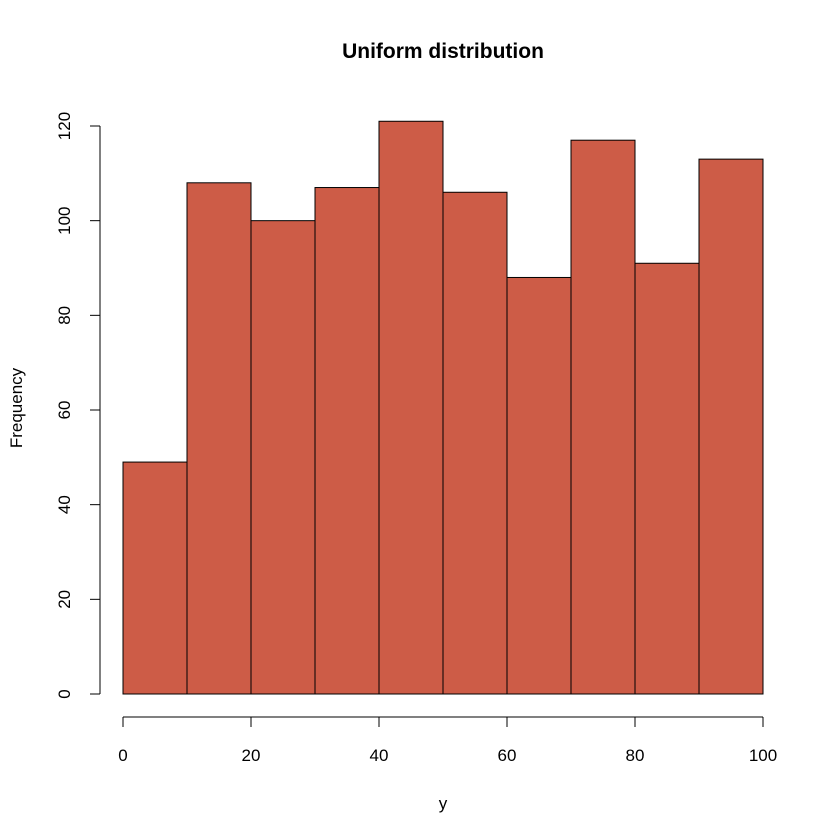 The image size is (840, 840). What do you see at coordinates (16, 407) in the screenshot?
I see `y-axis-label: Frequency` at bounding box center [16, 407].